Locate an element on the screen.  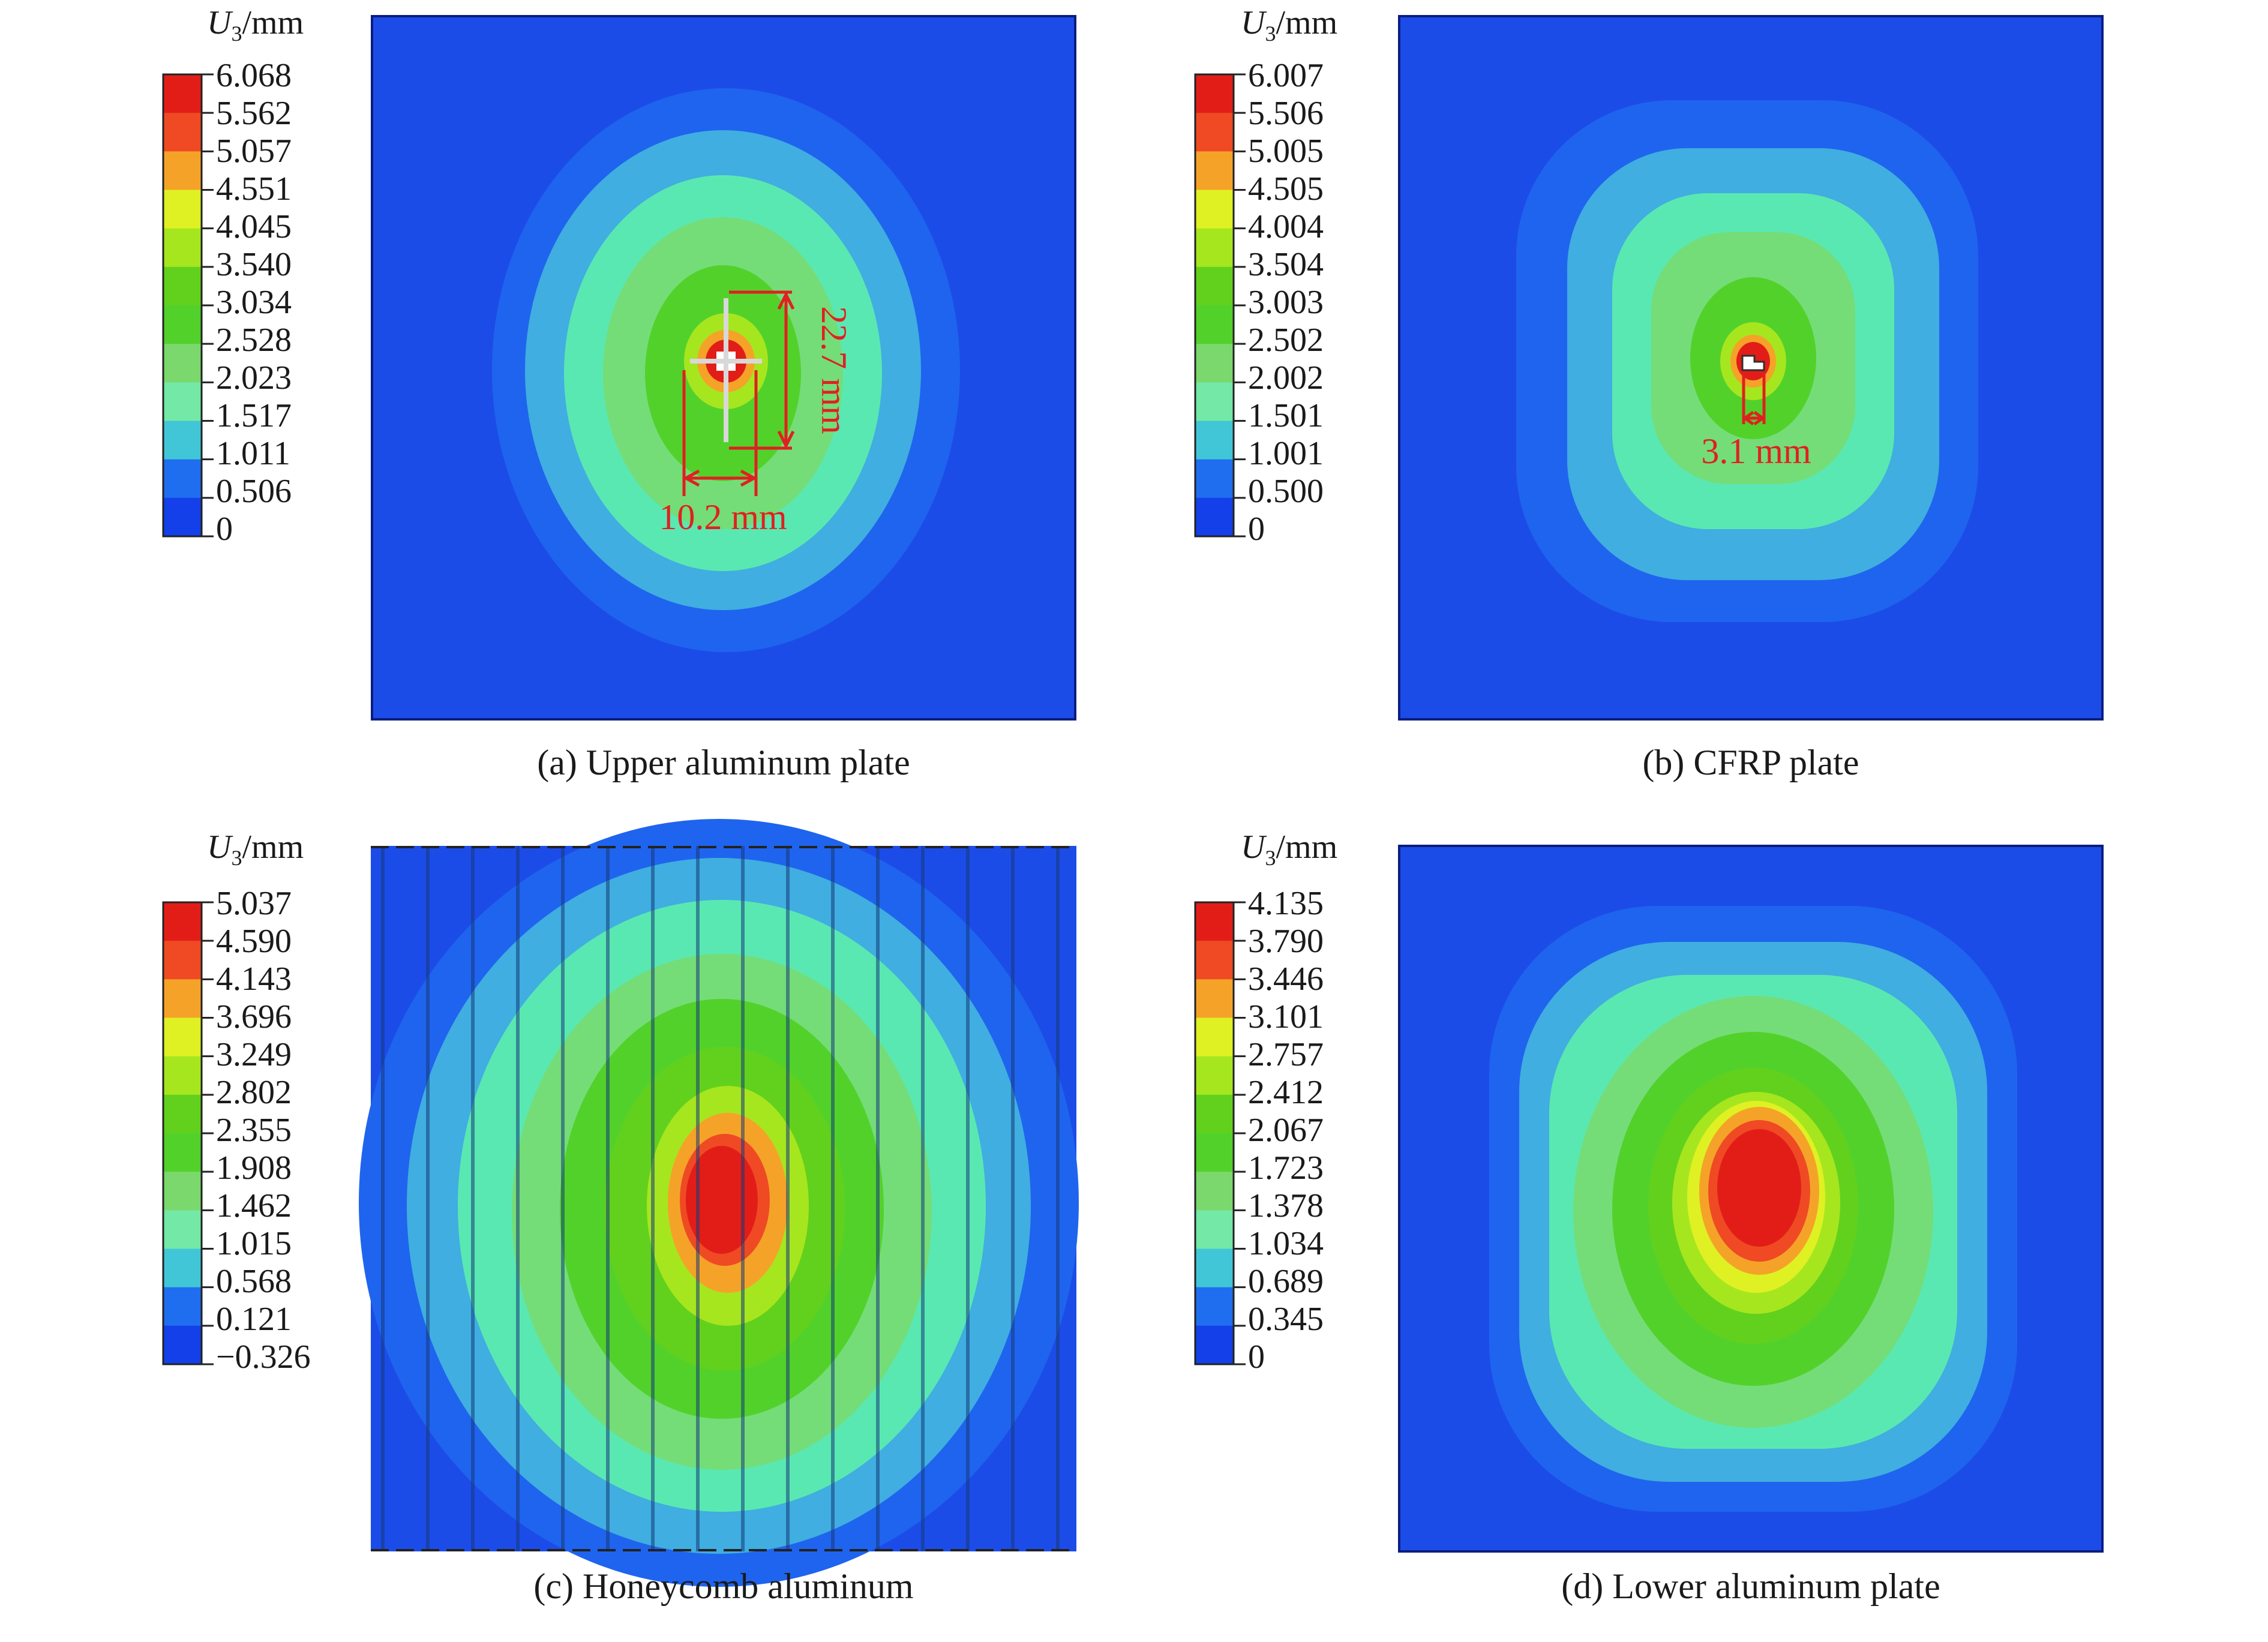
legend-label: 4.505 is located at coordinates (1286, 189).